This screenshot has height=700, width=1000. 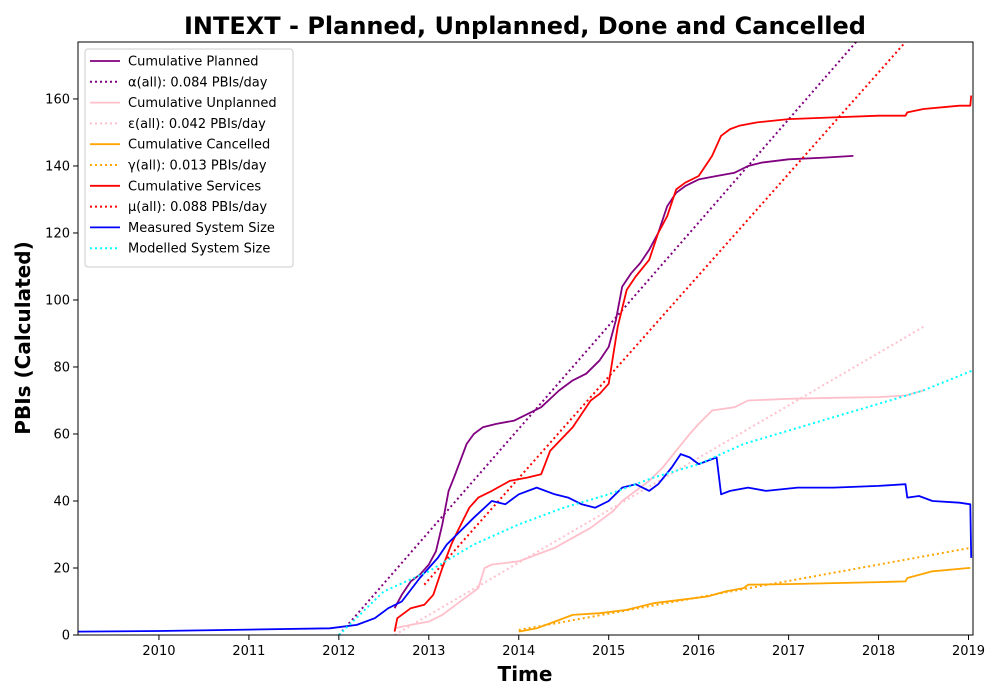 I want to click on legend-box, so click(x=189, y=158).